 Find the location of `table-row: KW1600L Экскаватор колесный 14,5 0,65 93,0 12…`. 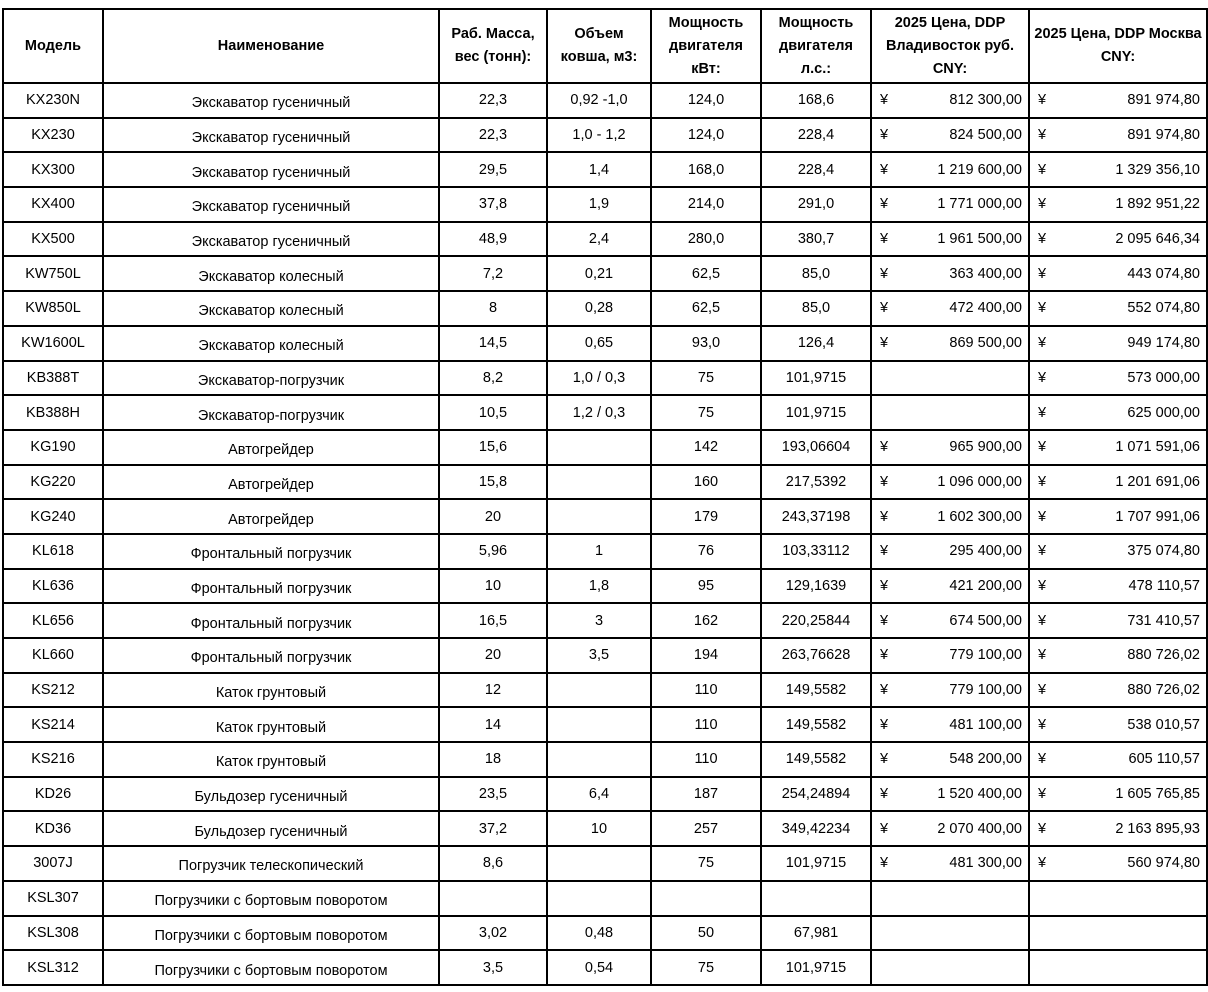

table-row: KW1600L Экскаватор колесный 14,5 0,65 93,0 12… is located at coordinates (605, 343).